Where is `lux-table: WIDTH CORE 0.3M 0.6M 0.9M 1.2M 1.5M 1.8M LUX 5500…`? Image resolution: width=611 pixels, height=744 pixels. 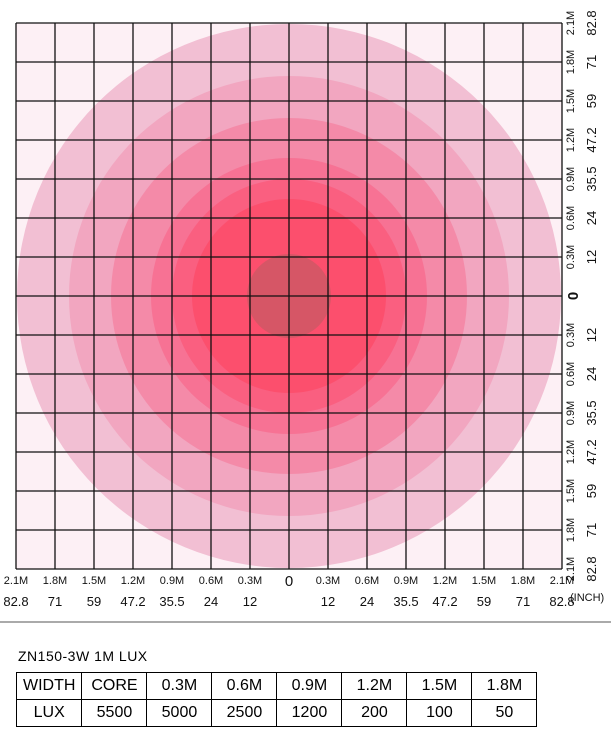 lux-table: WIDTH CORE 0.3M 0.6M 0.9M 1.2M 1.5M 1.8M LUX 5500… is located at coordinates (276, 699).